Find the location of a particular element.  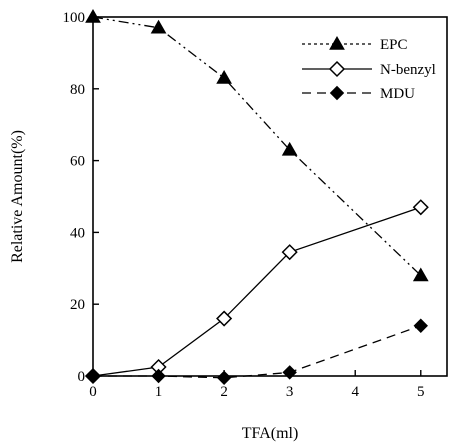

x-tick-label-1: 1 is located at coordinates (159, 392).